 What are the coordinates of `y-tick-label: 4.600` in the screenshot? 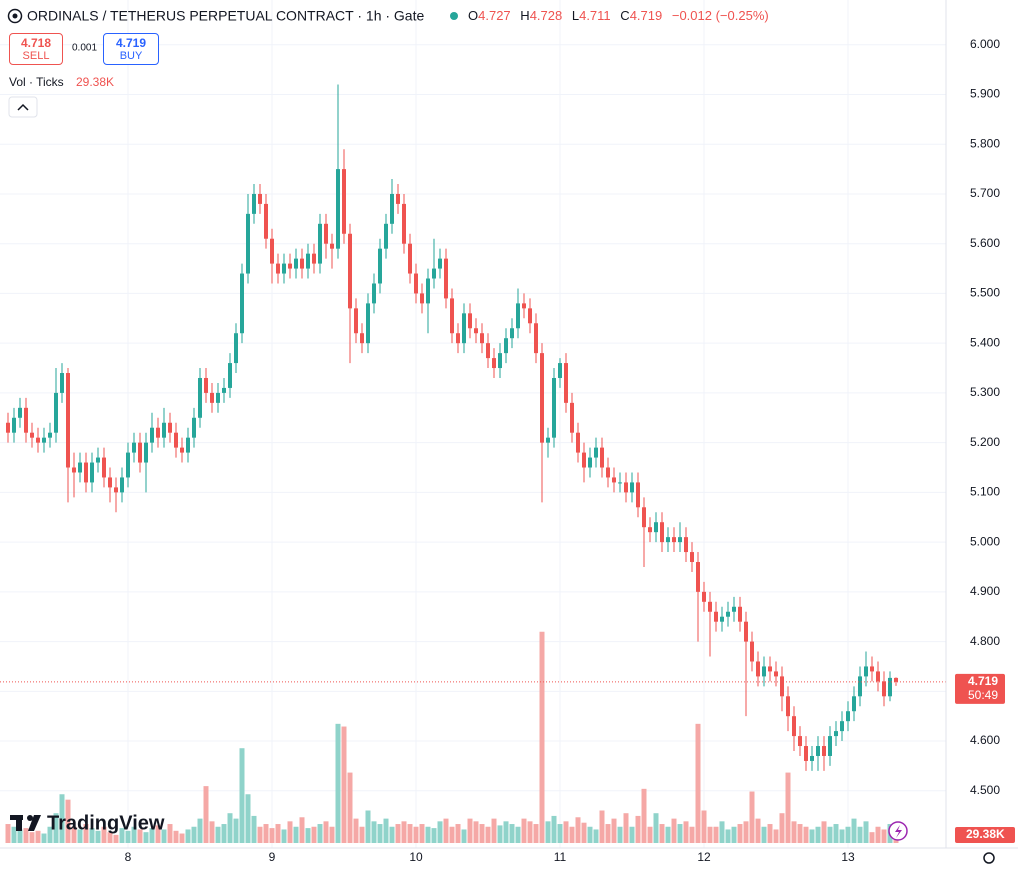 It's located at (985, 740).